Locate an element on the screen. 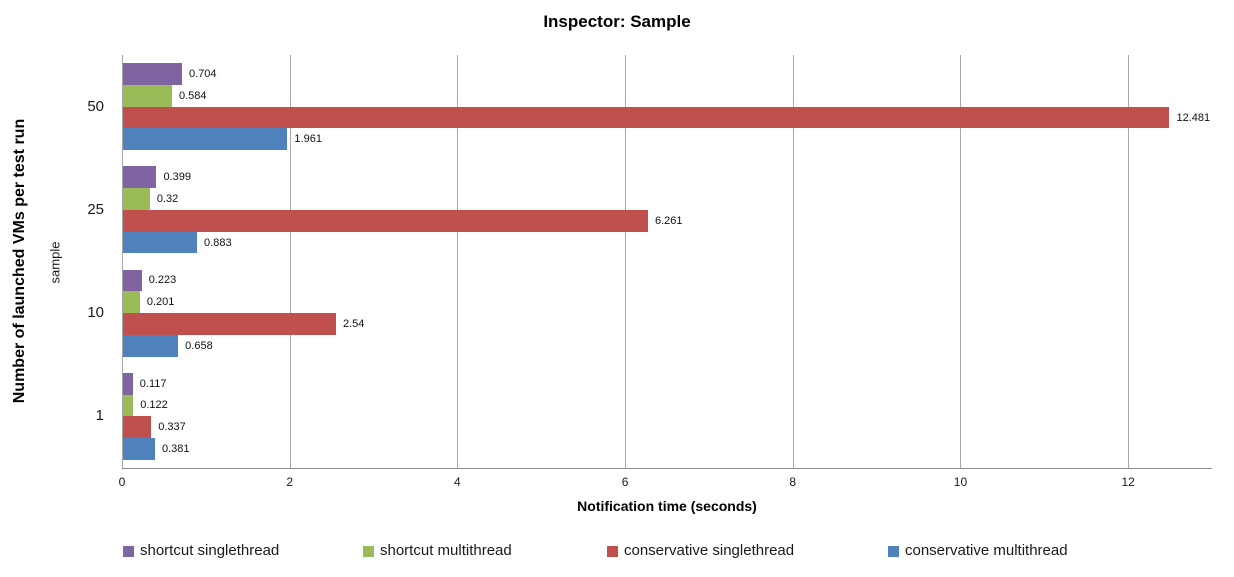  bar-value-label: 0.117 is located at coordinates (153, 383).